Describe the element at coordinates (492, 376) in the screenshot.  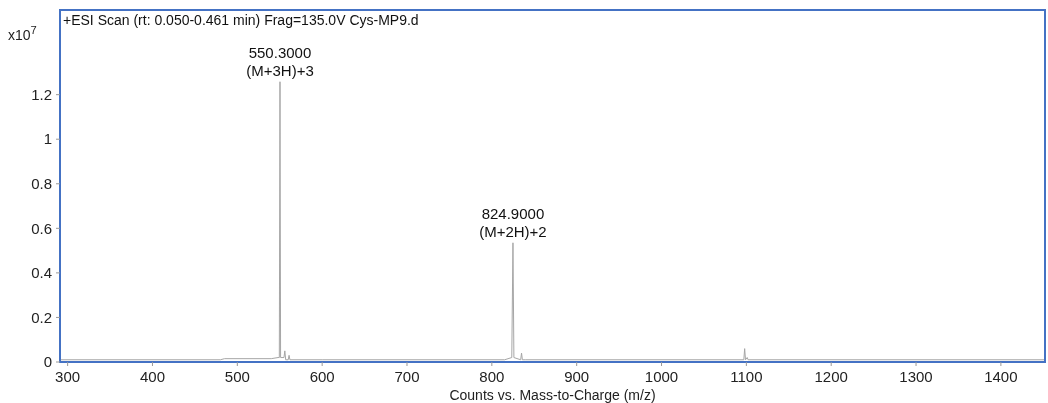
I see `x-tick-label: 800` at that location.